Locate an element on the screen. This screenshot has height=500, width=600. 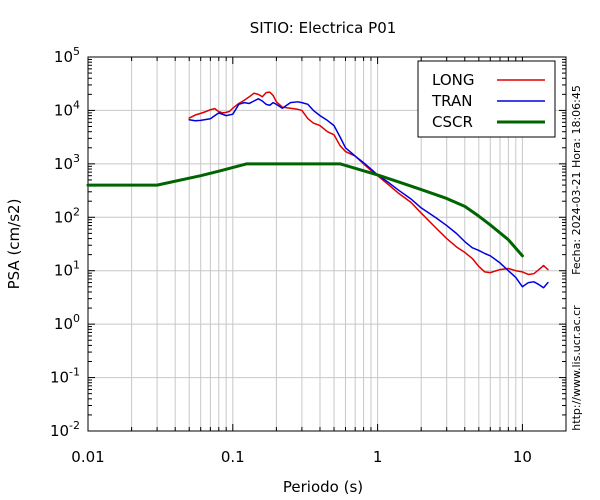
legend: LONG TRAN CSCR is located at coordinates (486, 99).